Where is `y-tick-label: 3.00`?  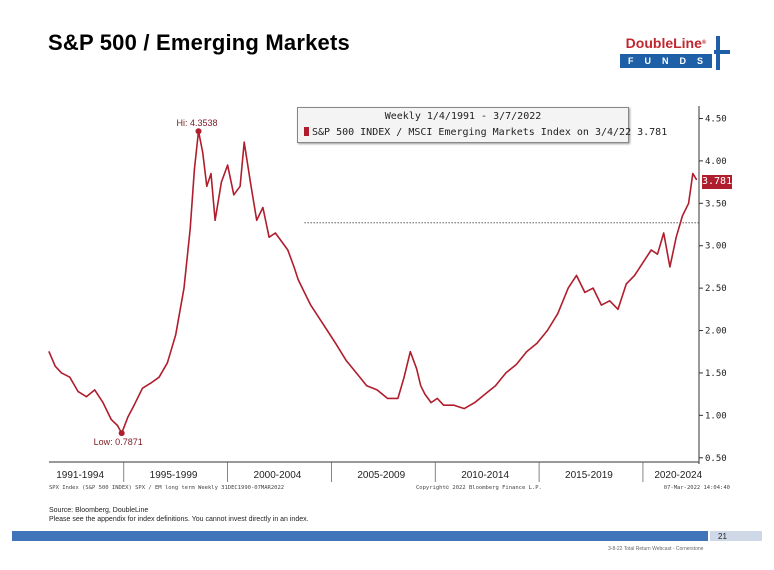 y-tick-label: 3.00 is located at coordinates (716, 247).